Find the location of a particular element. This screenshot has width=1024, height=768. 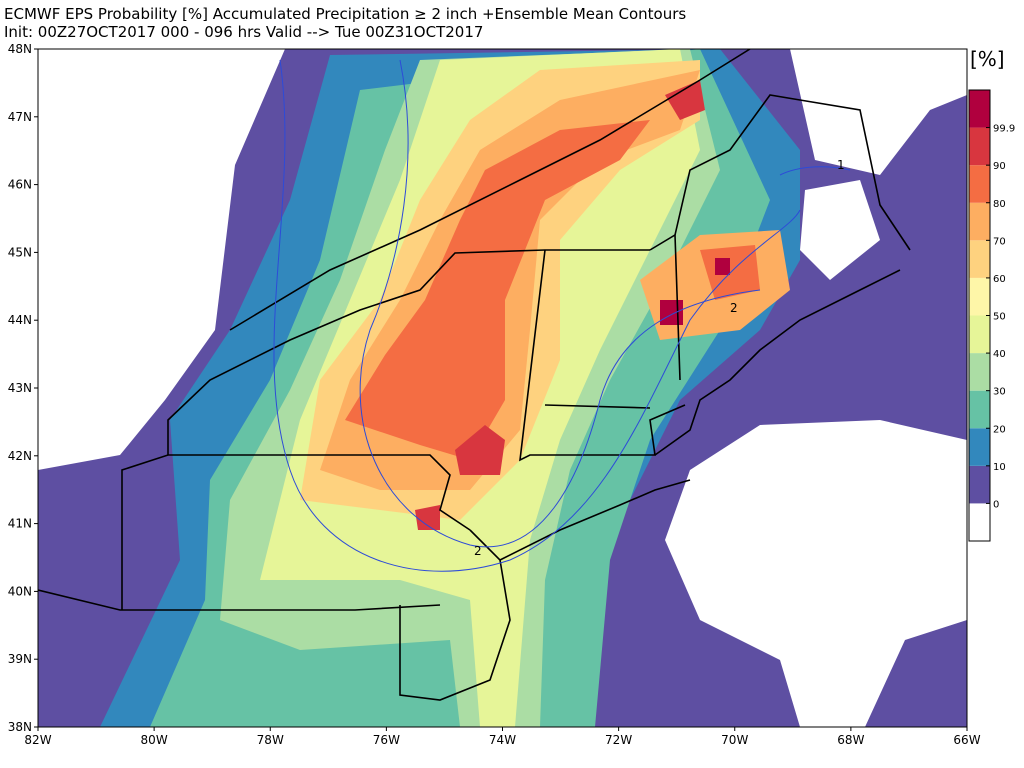

lat-label: 44N is located at coordinates (20, 320).